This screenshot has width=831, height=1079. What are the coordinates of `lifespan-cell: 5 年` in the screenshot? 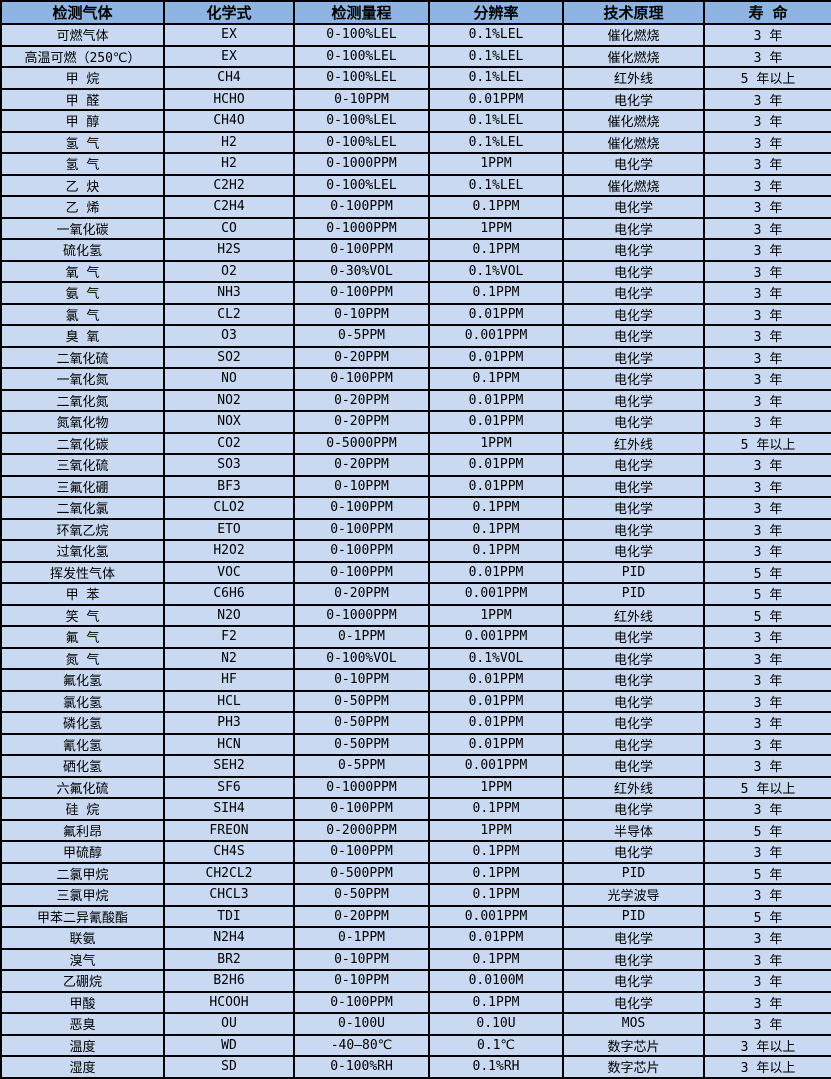 It's located at (767, 572).